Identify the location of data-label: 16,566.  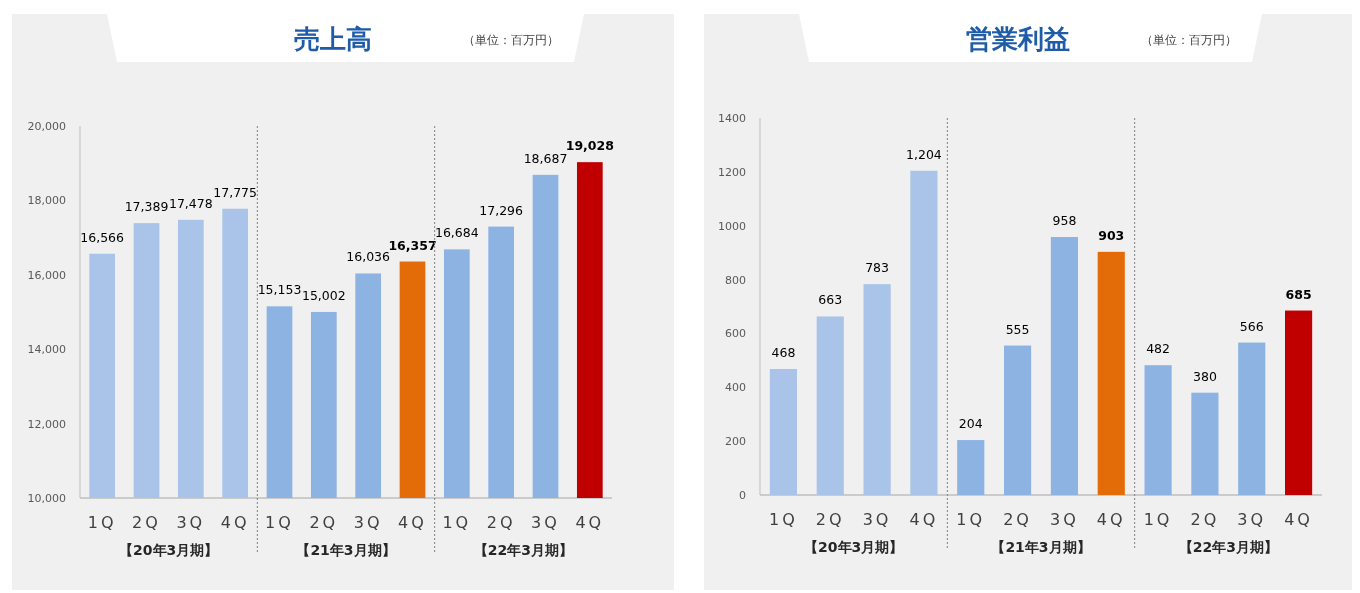
(102, 237).